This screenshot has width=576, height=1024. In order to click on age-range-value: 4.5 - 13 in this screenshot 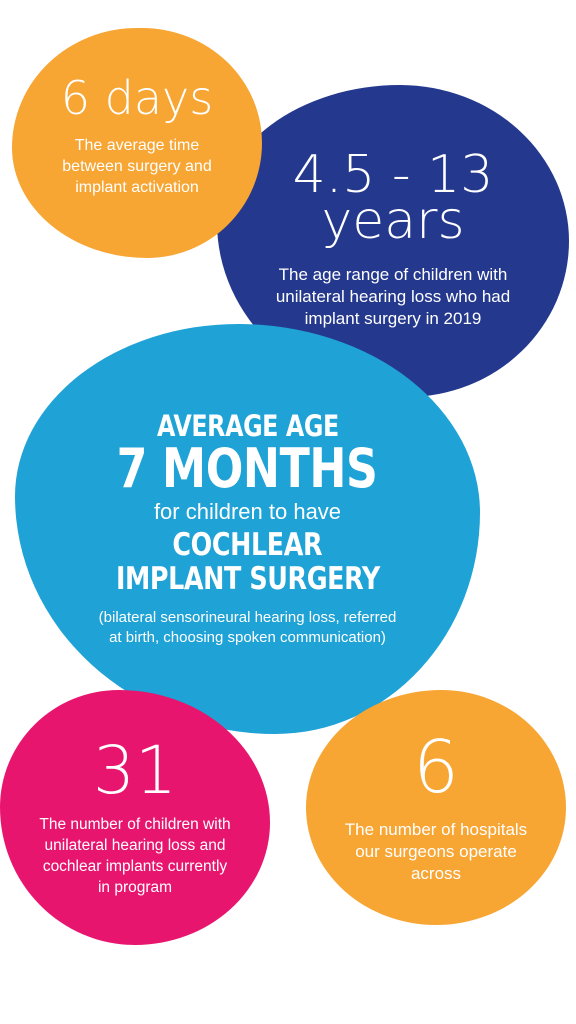, I will do `click(393, 175)`.